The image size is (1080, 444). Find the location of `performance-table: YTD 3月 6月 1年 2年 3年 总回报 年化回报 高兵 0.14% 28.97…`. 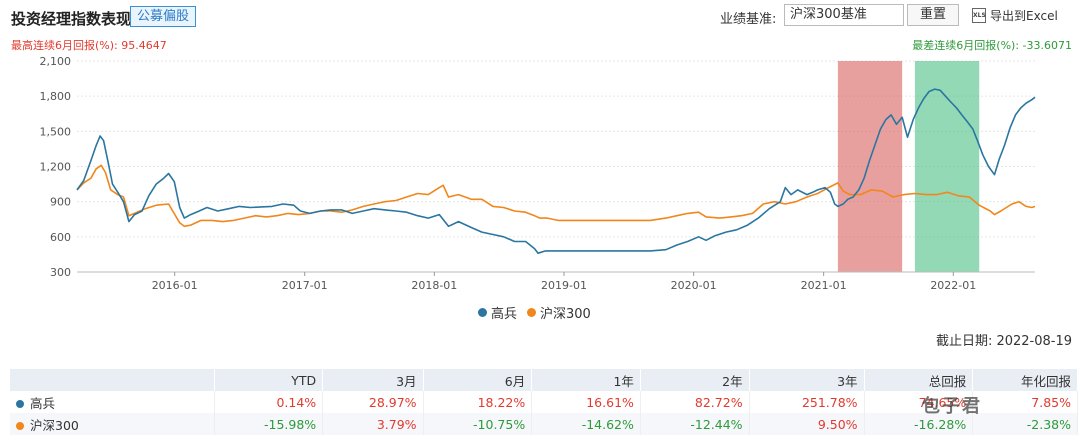

performance-table: YTD 3月 6月 1年 2年 3年 总回报 年化回报 高兵 0.14% 28.97… is located at coordinates (544, 402).